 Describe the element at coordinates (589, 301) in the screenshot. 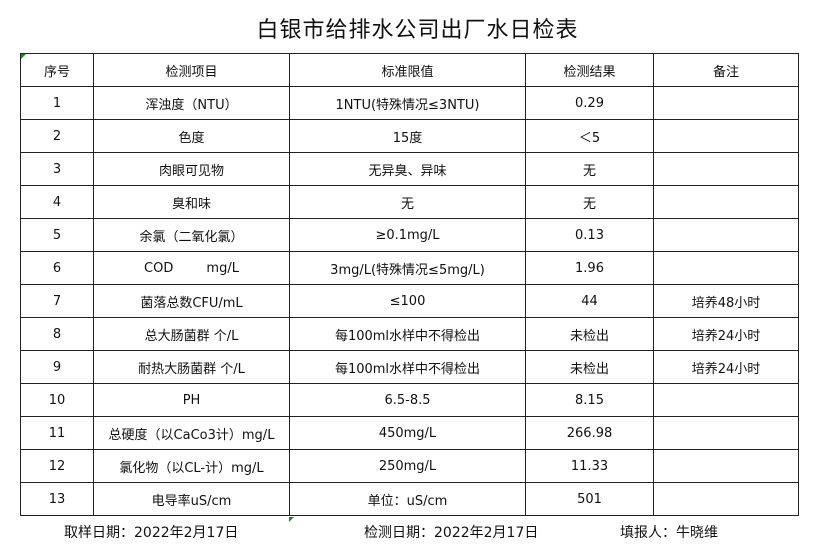

I see `table-cell: 44` at that location.